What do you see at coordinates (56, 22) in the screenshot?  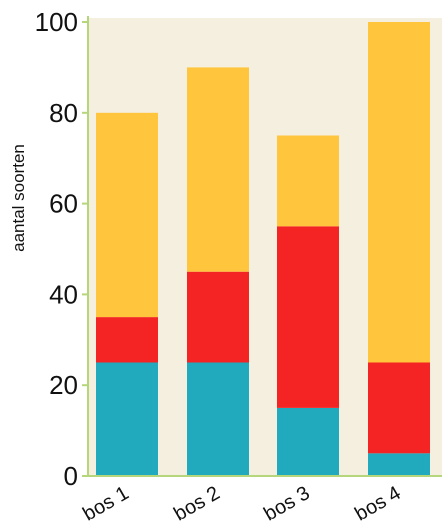 I see `y-tick-label: 100` at bounding box center [56, 22].